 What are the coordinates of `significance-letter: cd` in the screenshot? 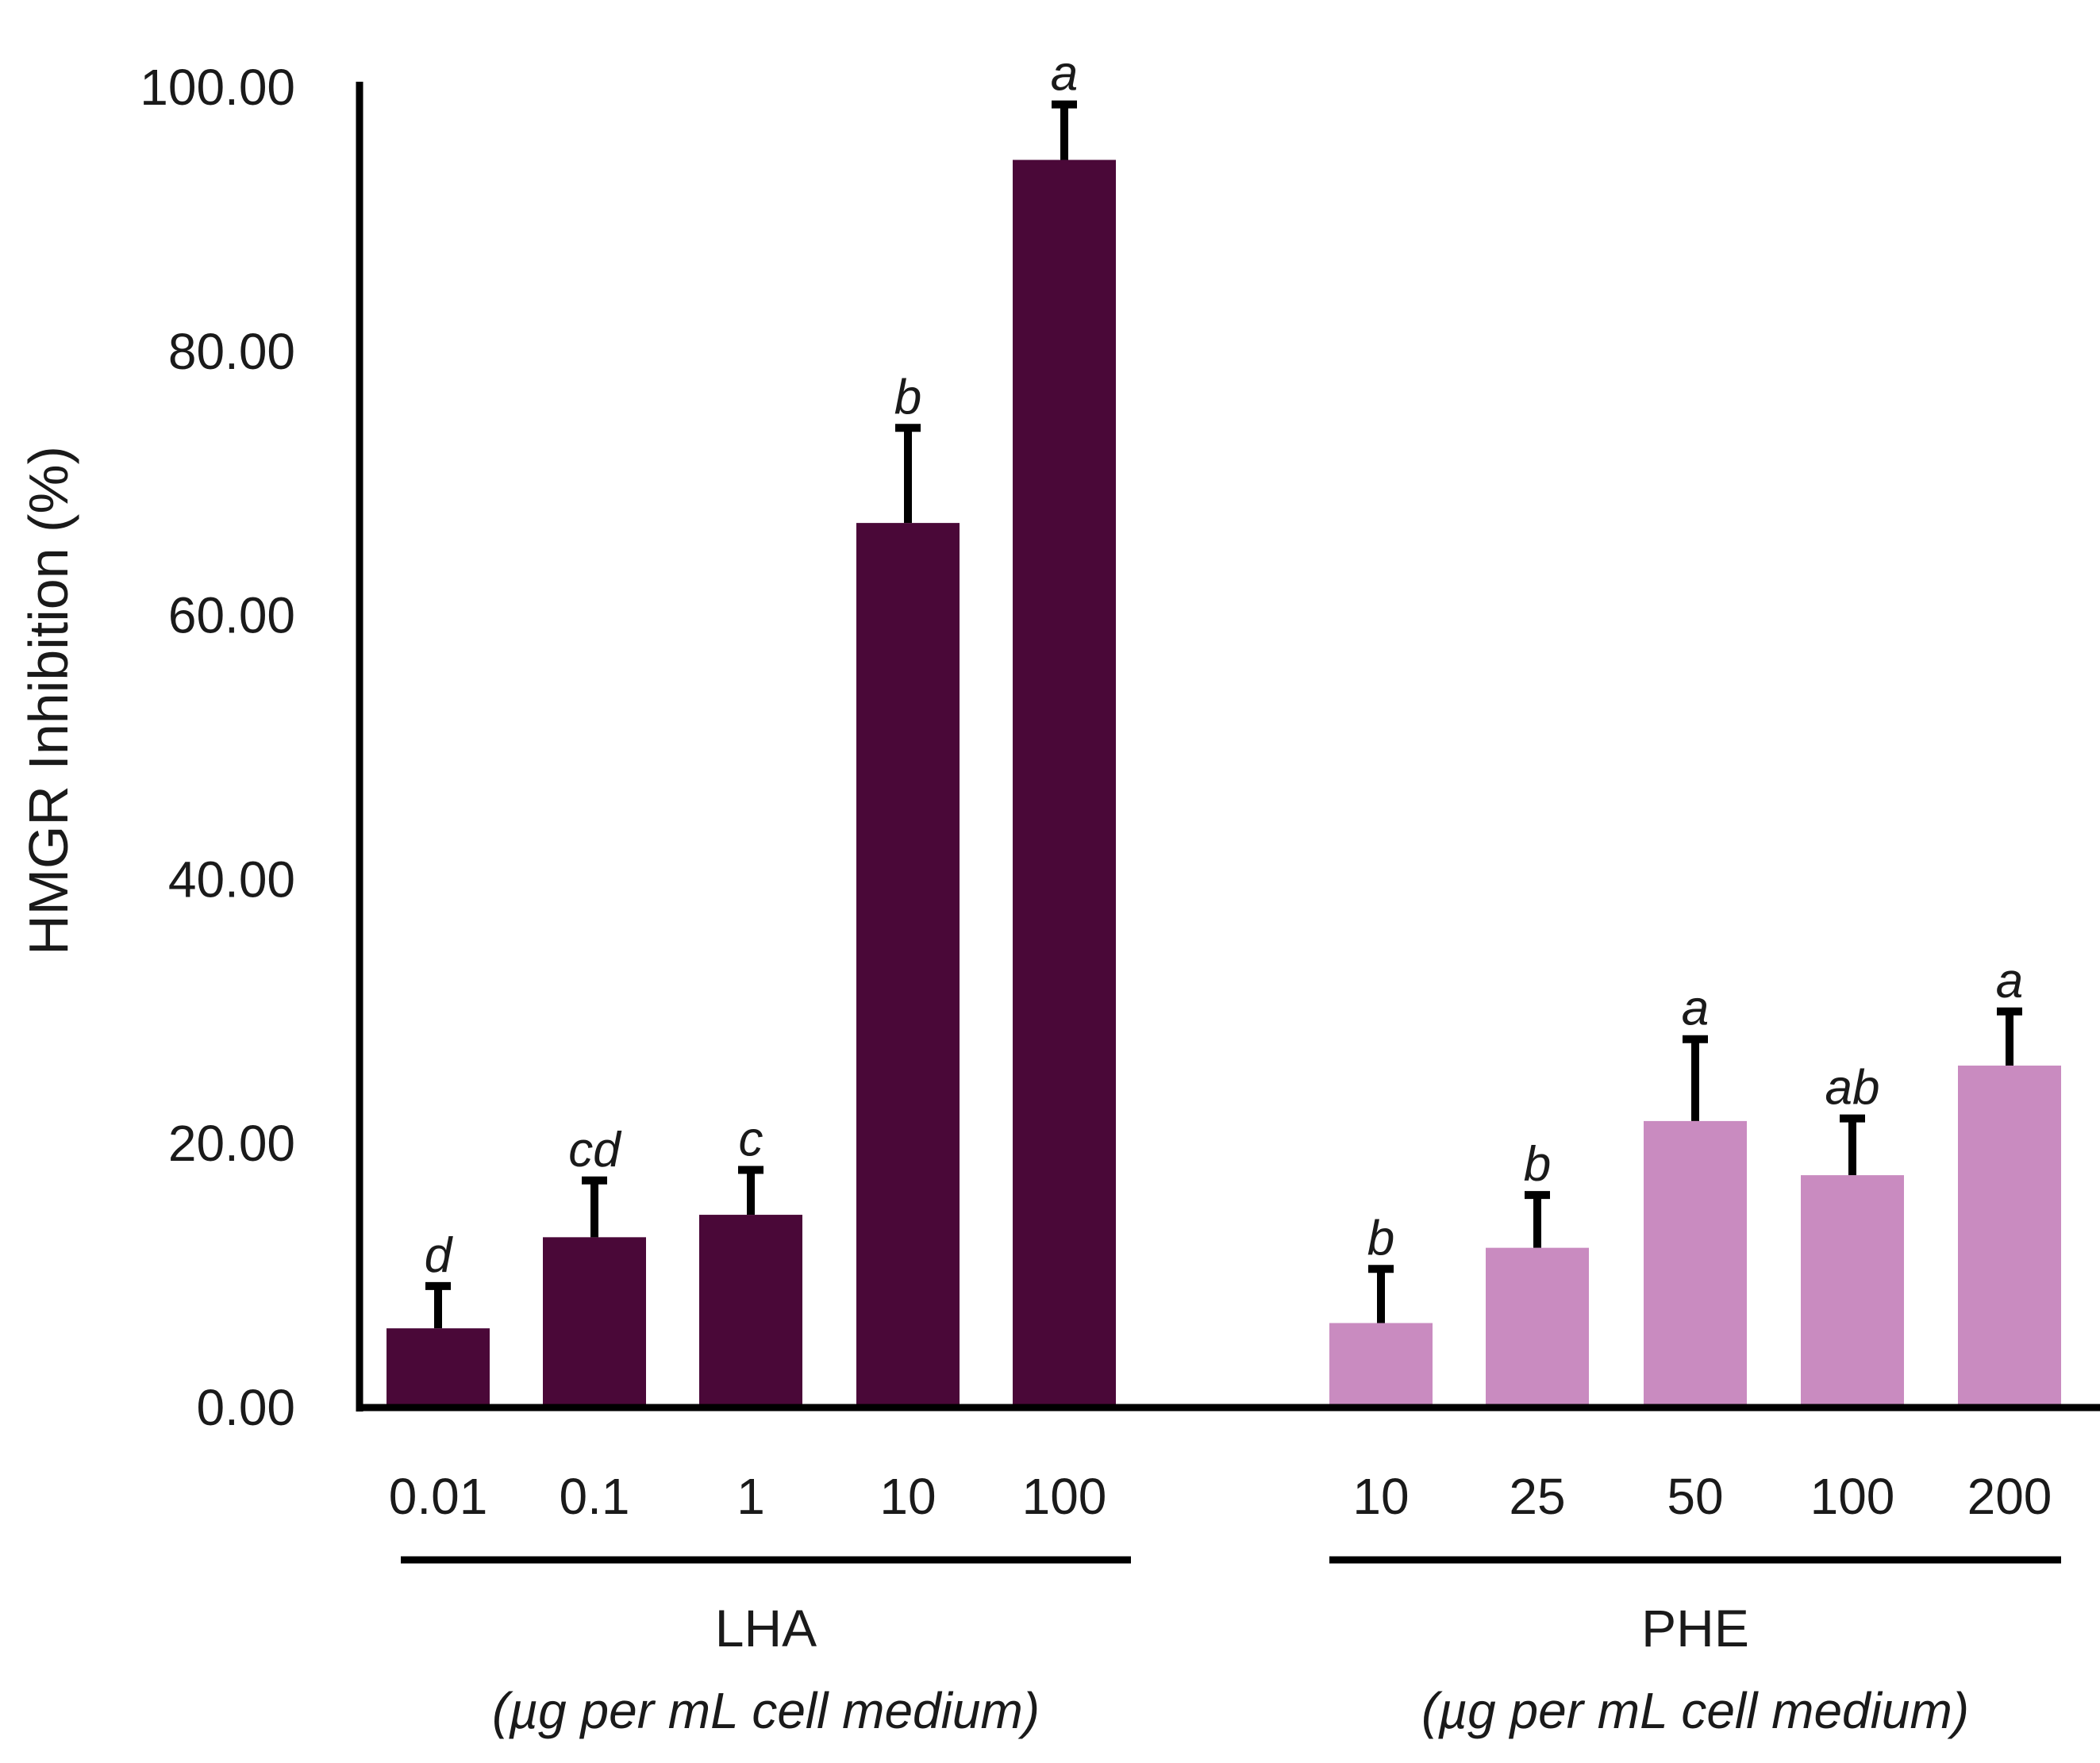 It's located at (595, 1150).